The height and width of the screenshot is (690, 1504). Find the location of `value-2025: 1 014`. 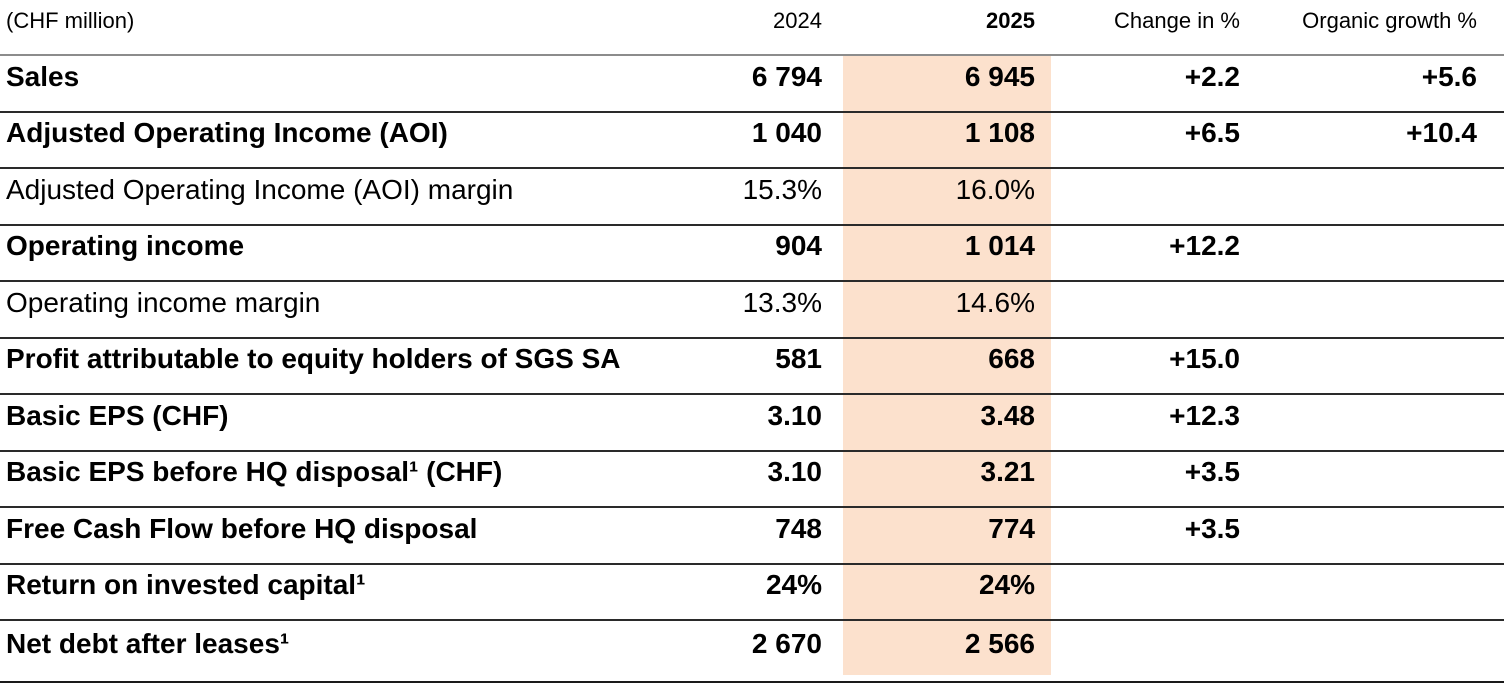

value-2025: 1 014 is located at coordinates (999, 246).